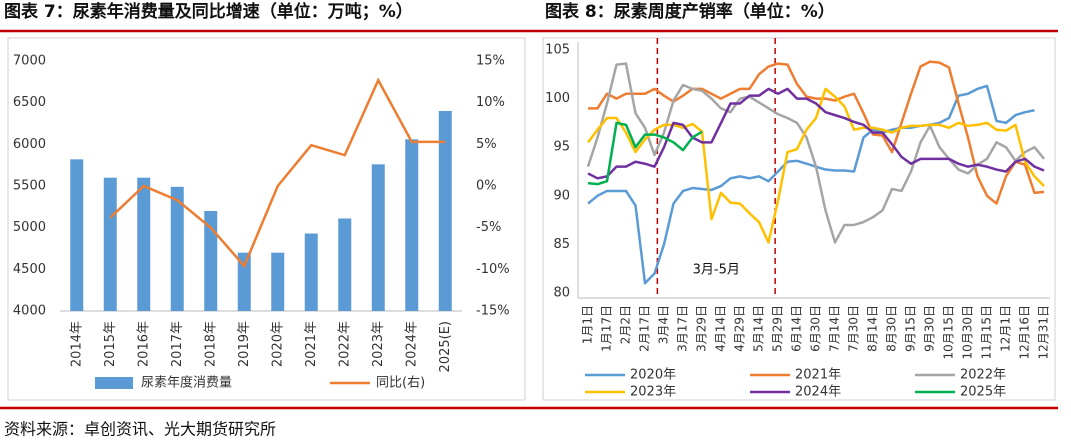 The height and width of the screenshot is (445, 1071). Describe the element at coordinates (968, 332) in the screenshot. I see `x-tick-label: 10月30日` at that location.